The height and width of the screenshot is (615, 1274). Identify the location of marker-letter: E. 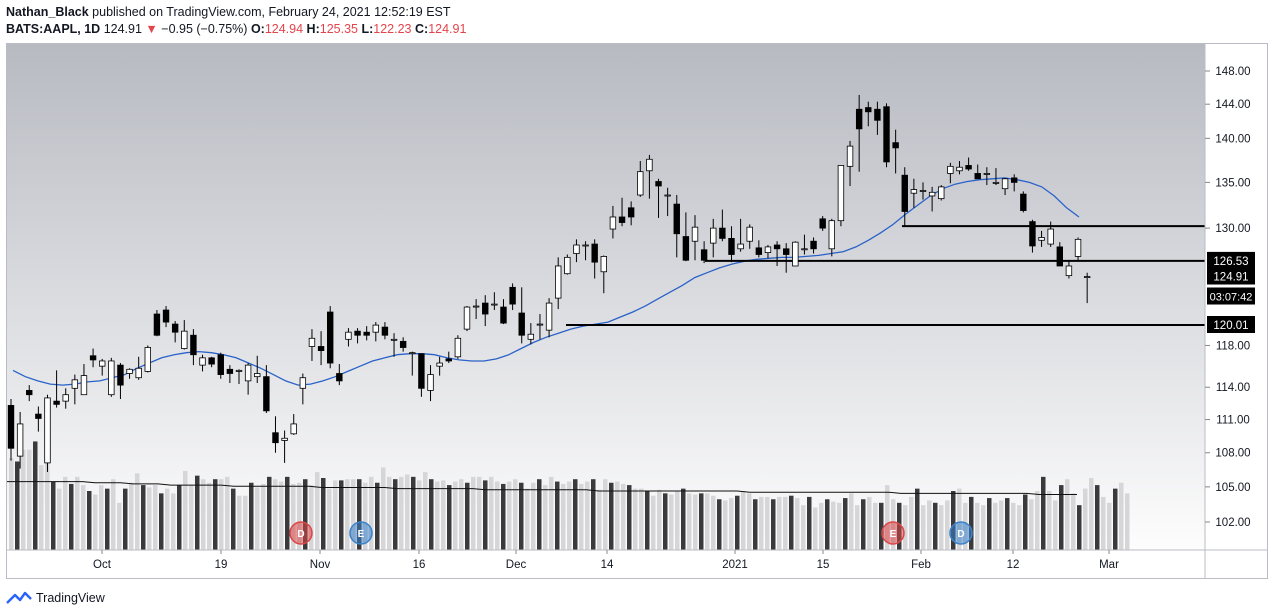
(361, 534).